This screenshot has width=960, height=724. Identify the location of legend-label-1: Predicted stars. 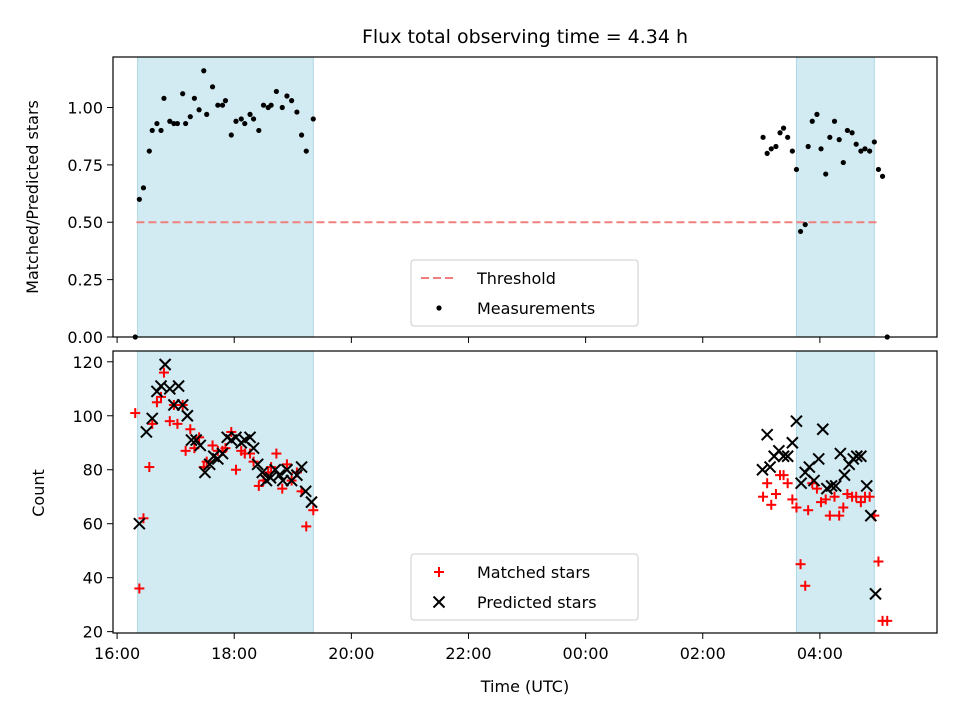
(537, 602).